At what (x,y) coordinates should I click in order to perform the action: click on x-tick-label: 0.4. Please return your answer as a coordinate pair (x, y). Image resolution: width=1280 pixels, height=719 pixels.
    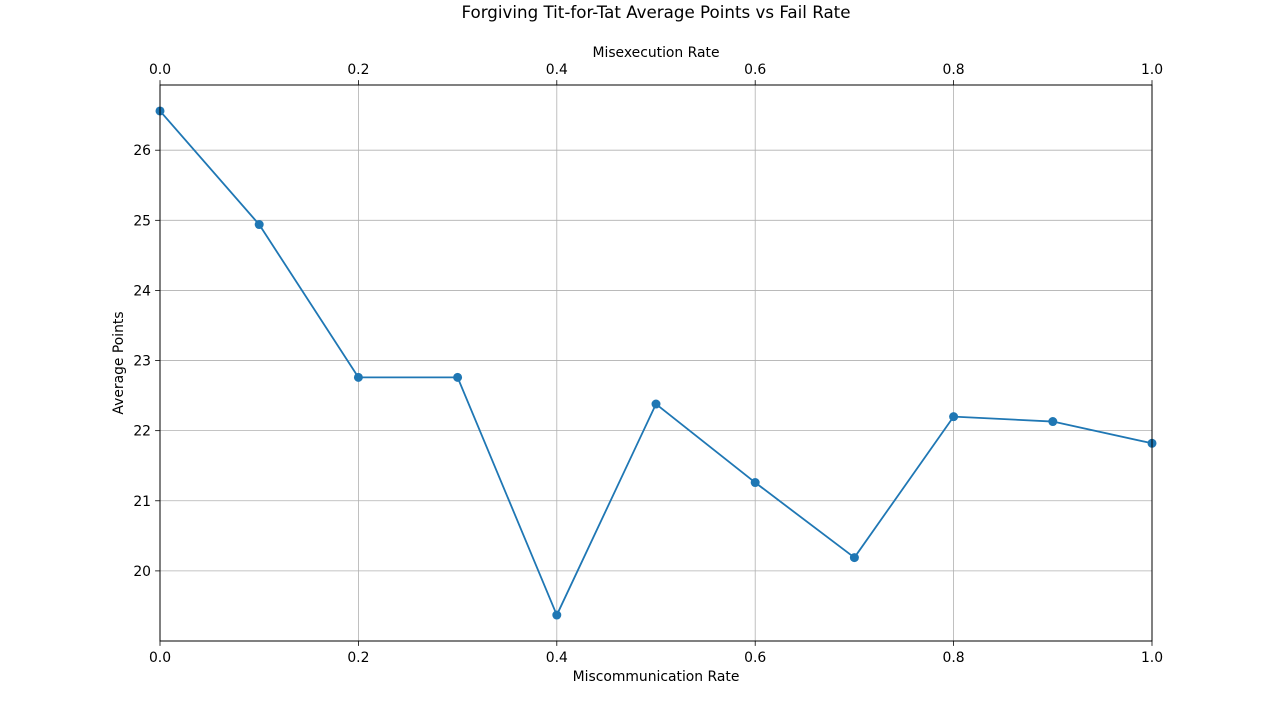
    Looking at the image, I should click on (557, 658).